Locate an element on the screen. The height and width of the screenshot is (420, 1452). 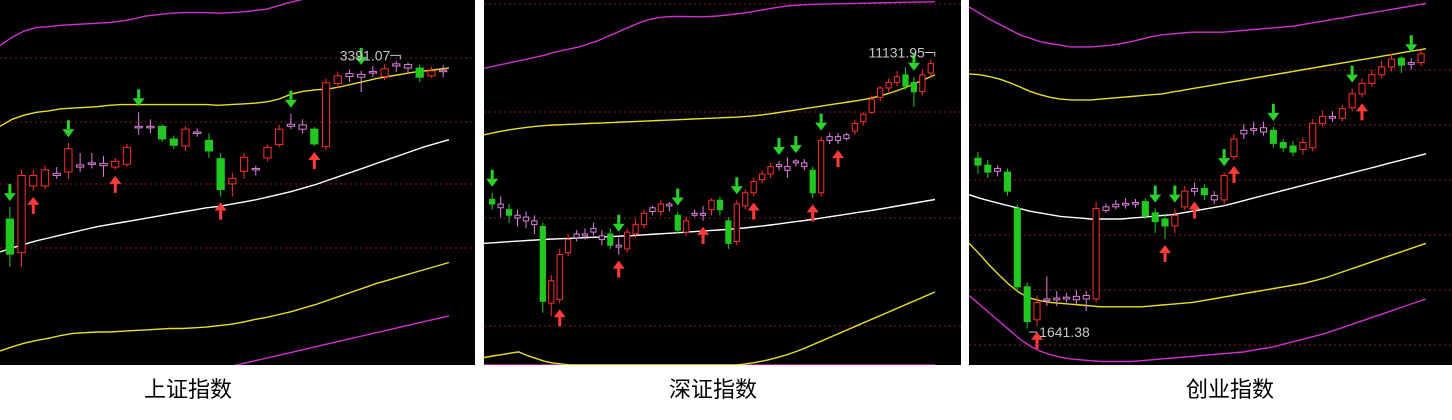
outer-lower-band is located at coordinates (341, 340).